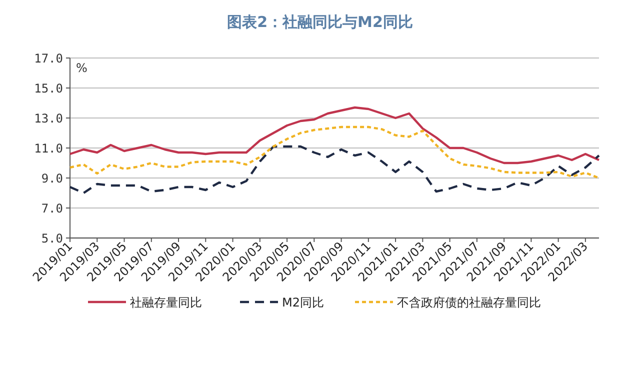 Image resolution: width=640 pixels, height=369 pixels. I want to click on y-axis-title: %, so click(82, 68).